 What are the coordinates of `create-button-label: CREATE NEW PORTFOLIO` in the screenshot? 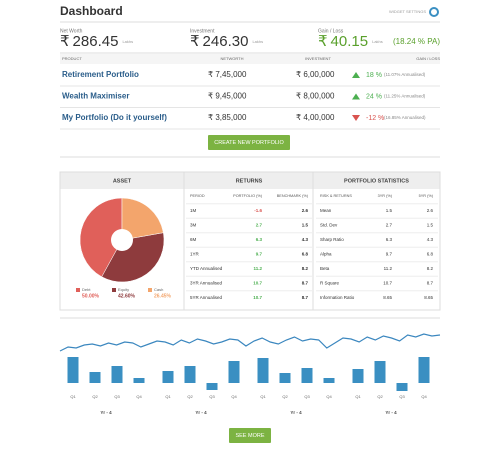 It's located at (249, 143).